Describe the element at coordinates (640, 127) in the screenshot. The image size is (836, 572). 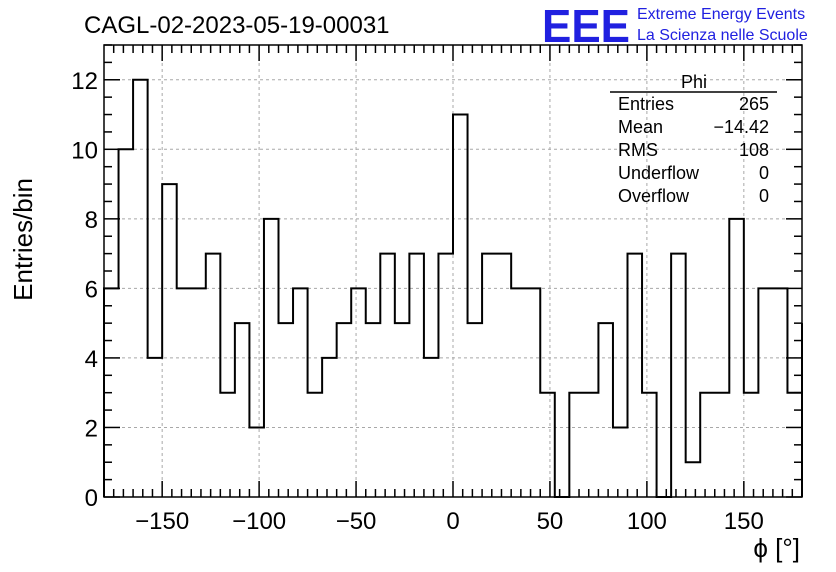
I see `stats-label-mean: Mean` at that location.